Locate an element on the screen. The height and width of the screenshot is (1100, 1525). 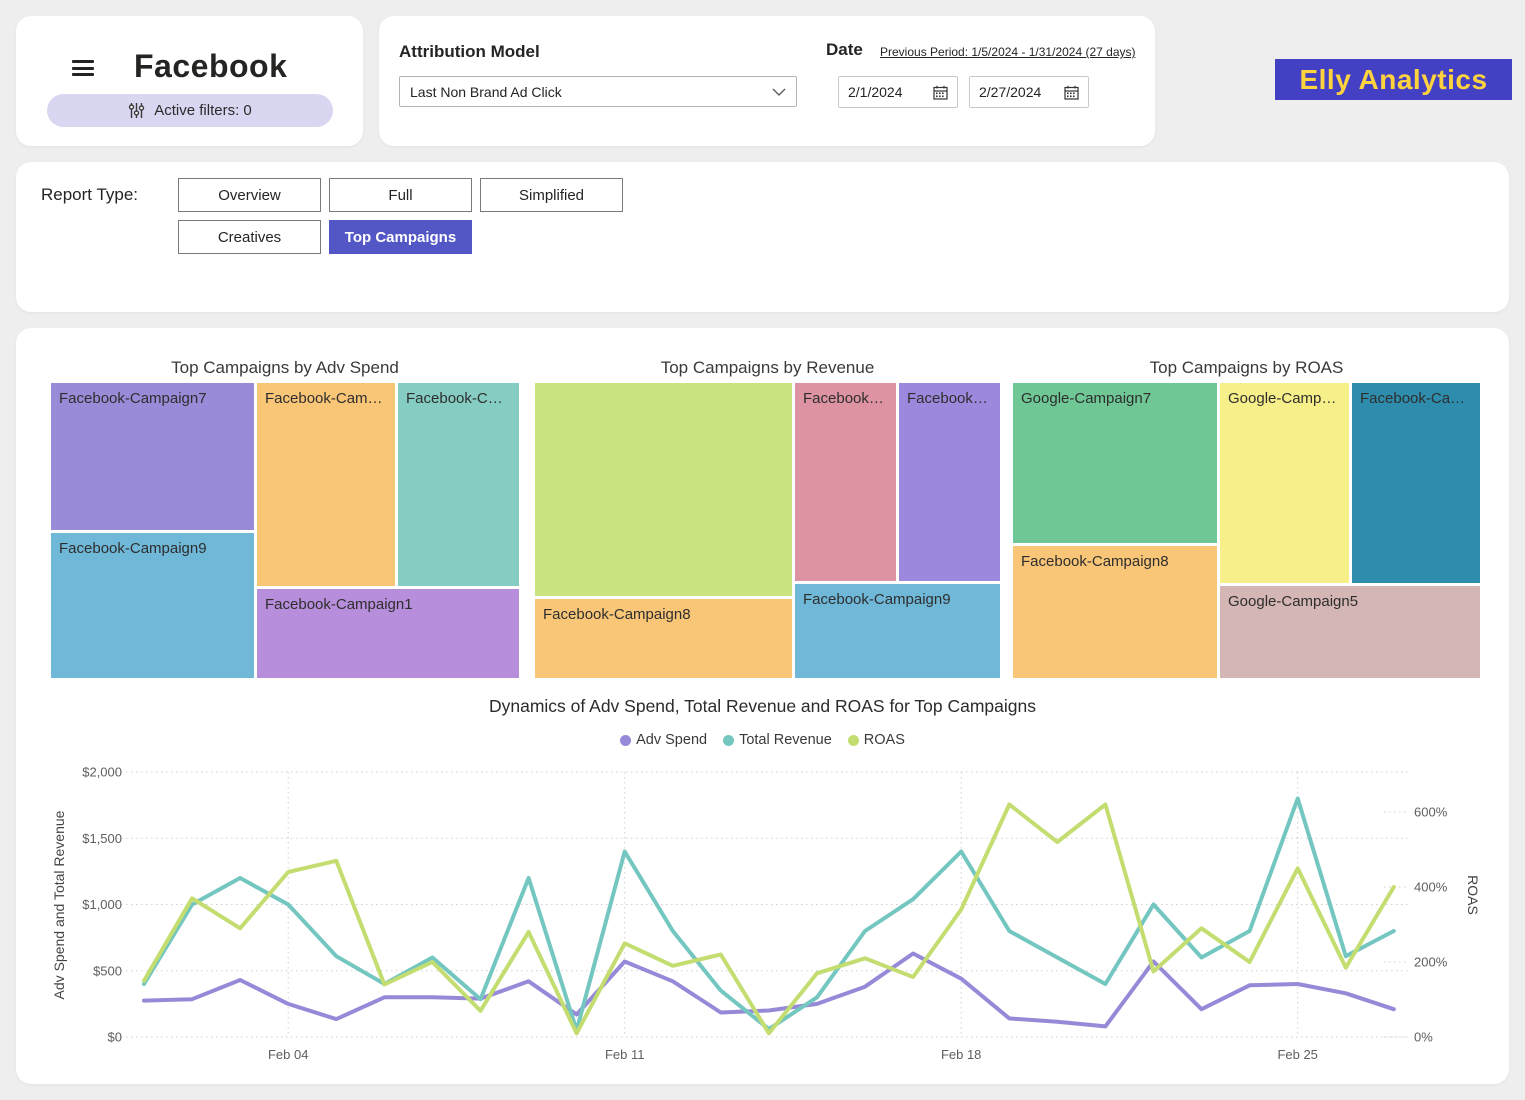
date-label: Date is located at coordinates (844, 49).